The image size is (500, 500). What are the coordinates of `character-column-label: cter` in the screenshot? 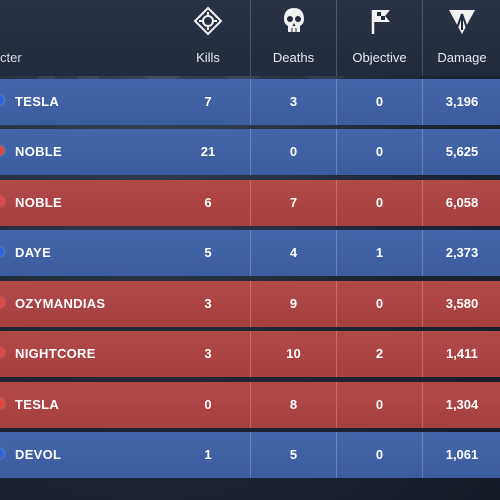 It's located at (11, 57).